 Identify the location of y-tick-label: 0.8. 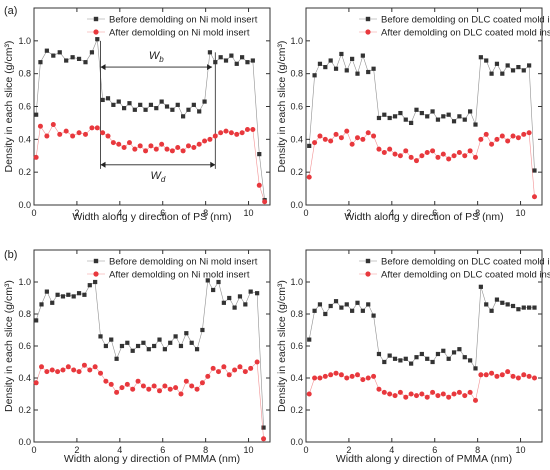
(296, 74).